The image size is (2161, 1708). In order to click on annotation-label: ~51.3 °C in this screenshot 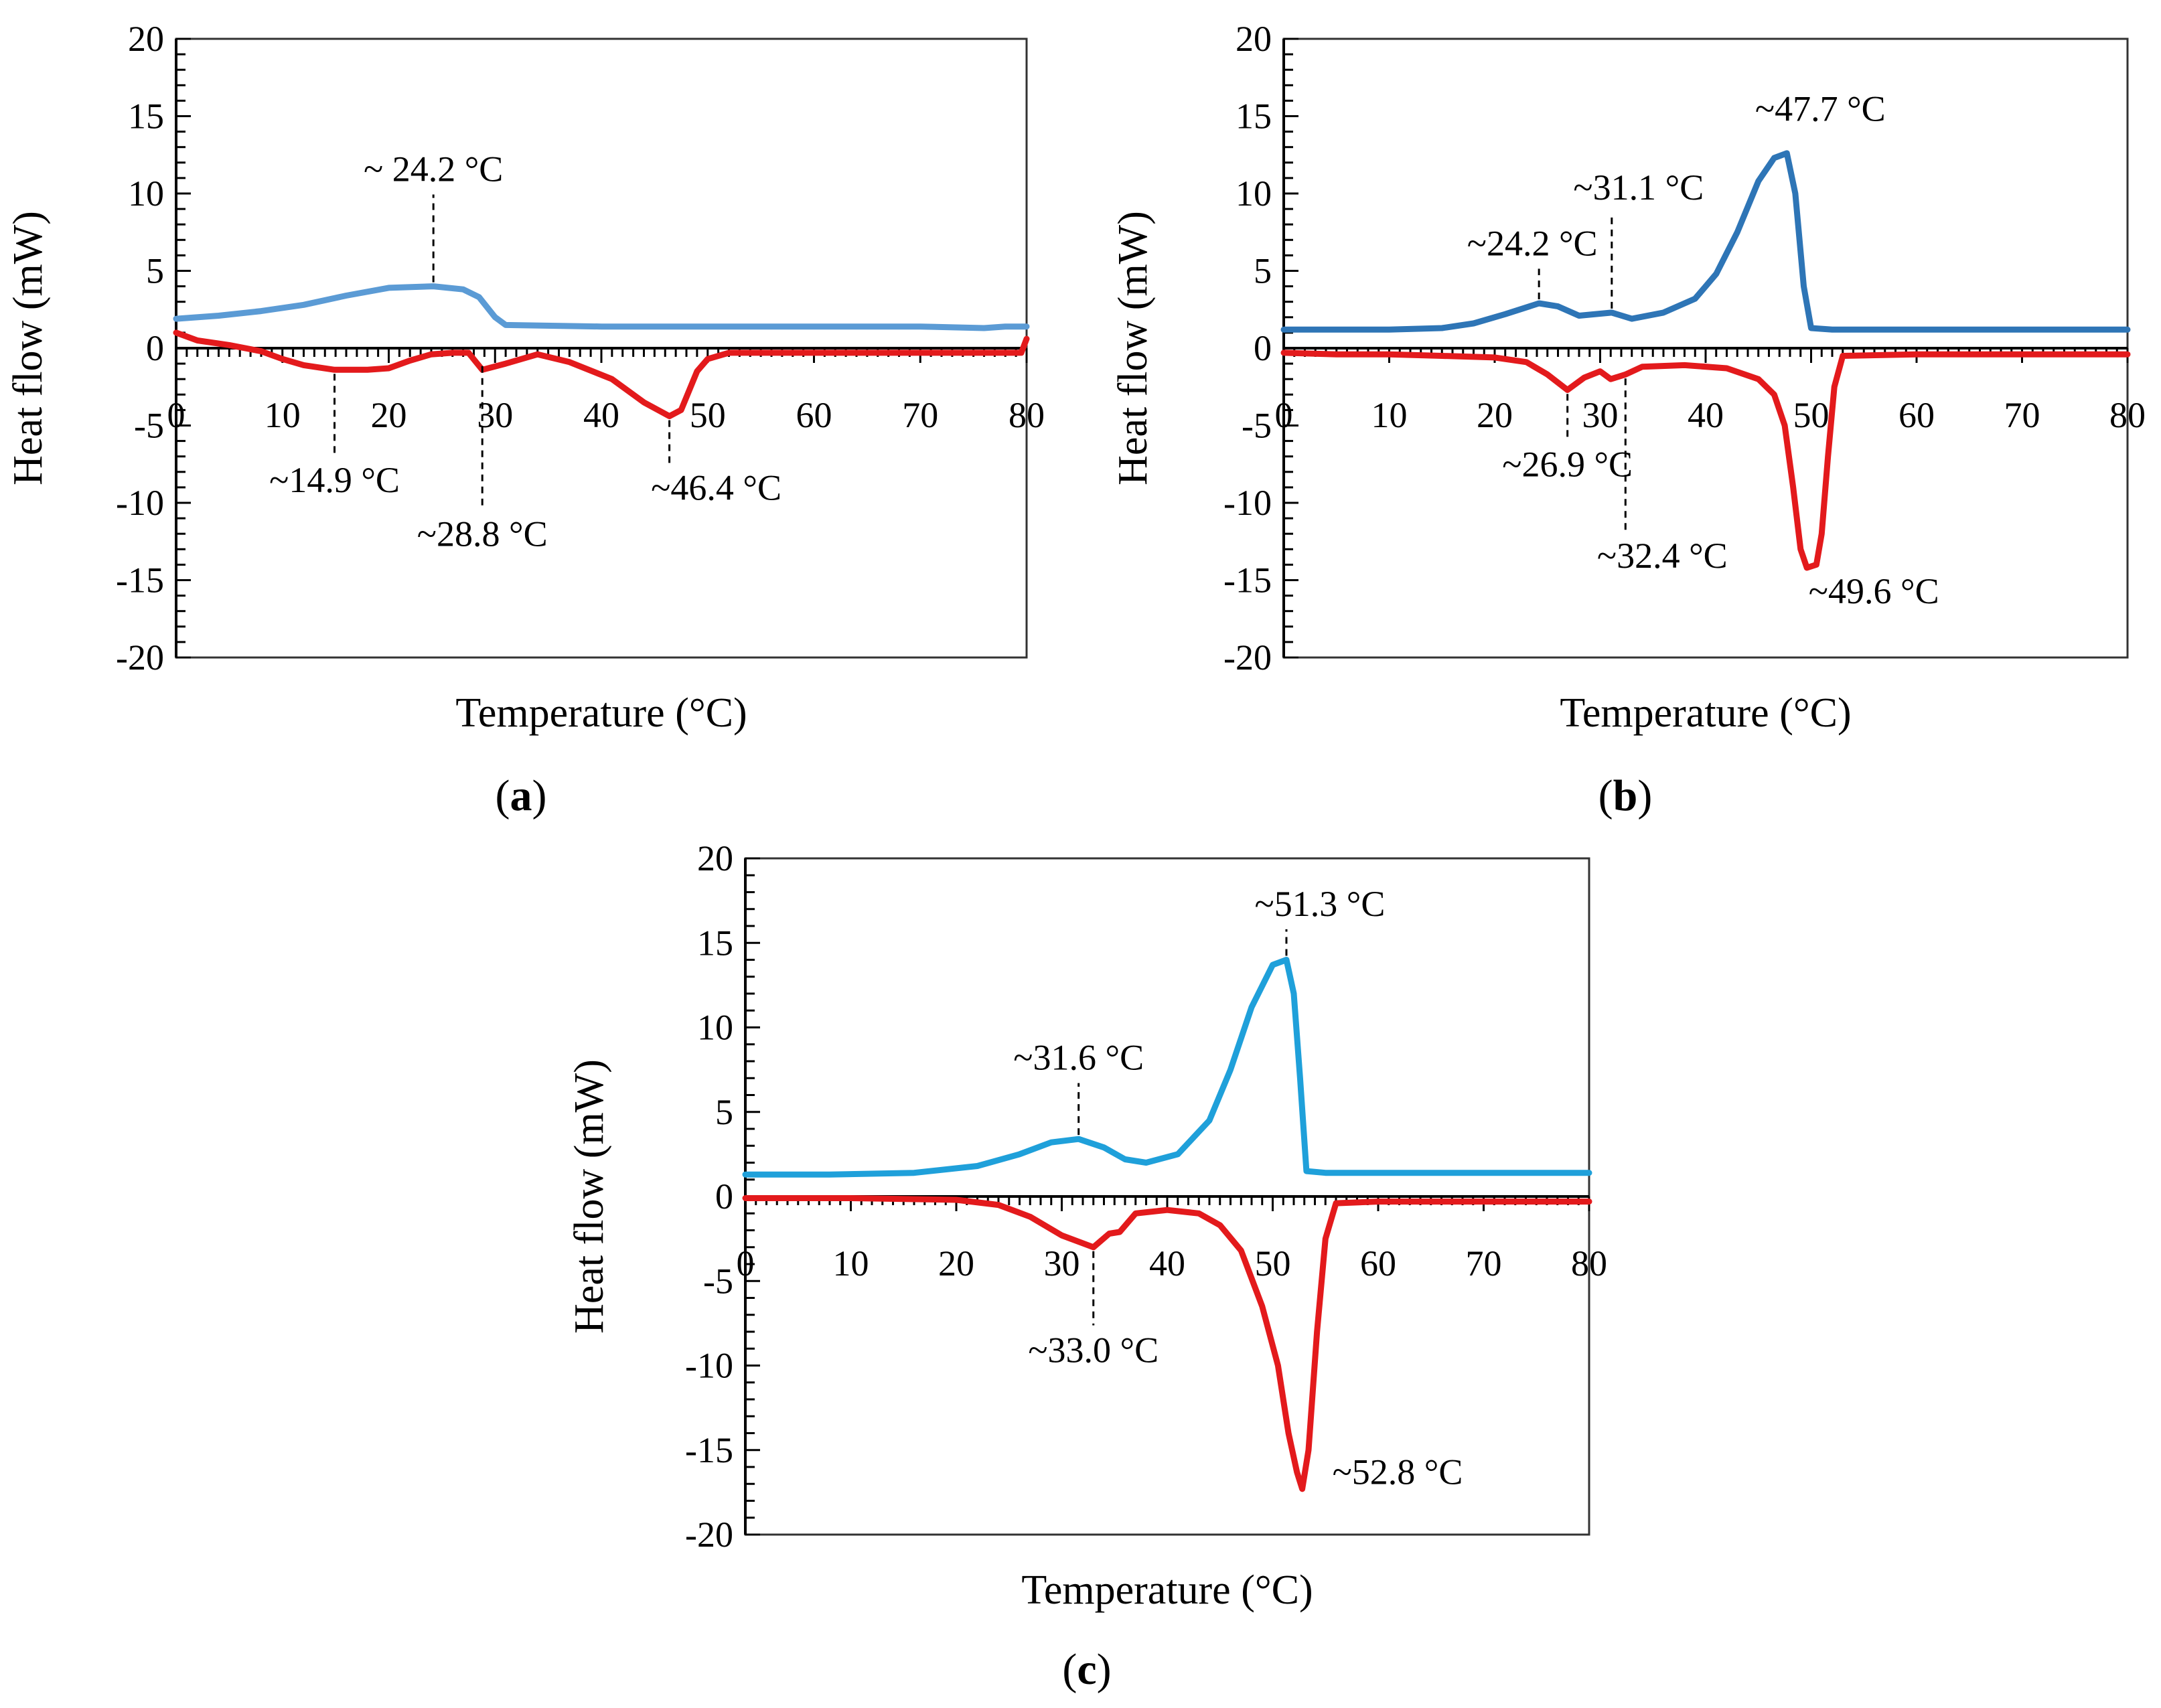, I will do `click(1321, 904)`.